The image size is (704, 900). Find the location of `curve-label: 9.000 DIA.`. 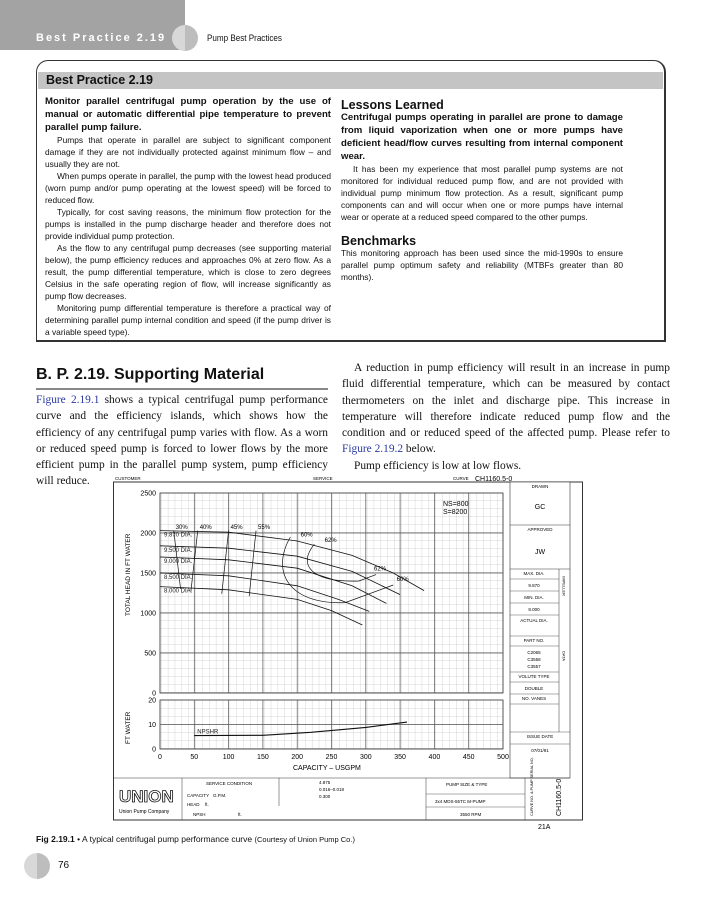

curve-label: 9.000 DIA. is located at coordinates (178, 562).